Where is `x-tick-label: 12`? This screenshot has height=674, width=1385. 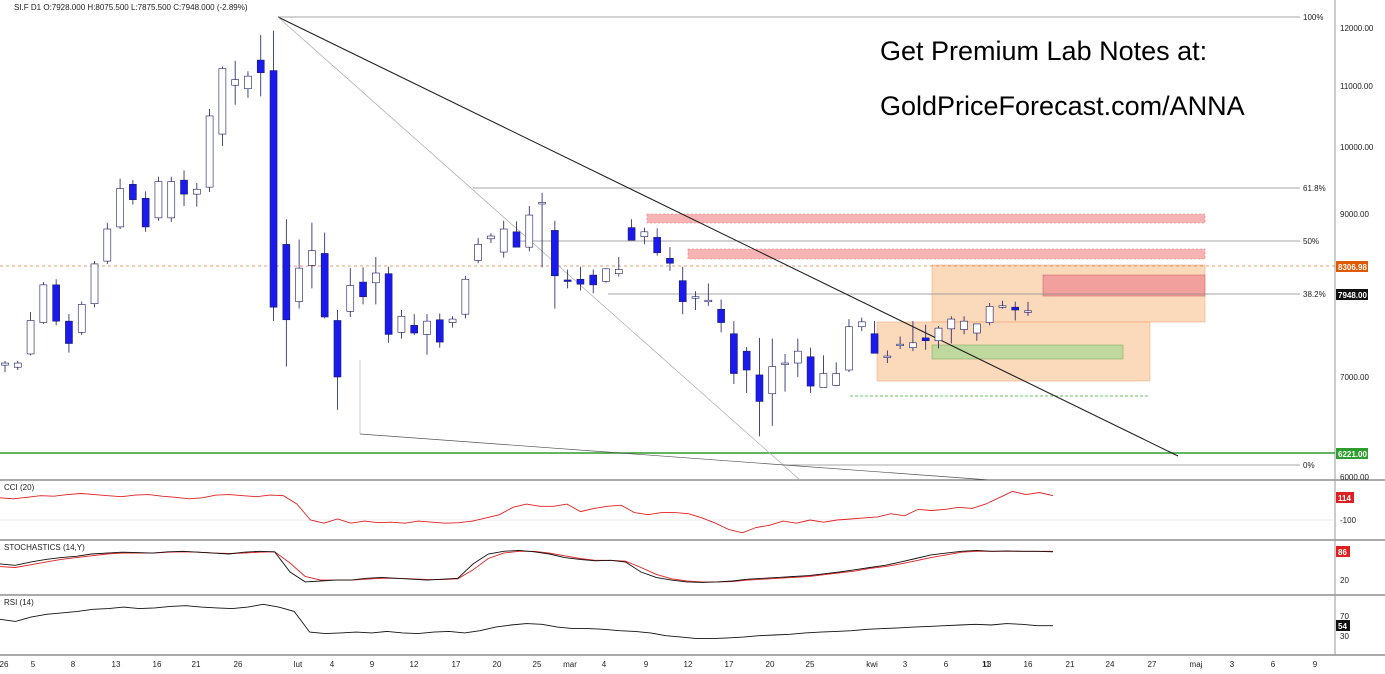
x-tick-label: 12 is located at coordinates (688, 664).